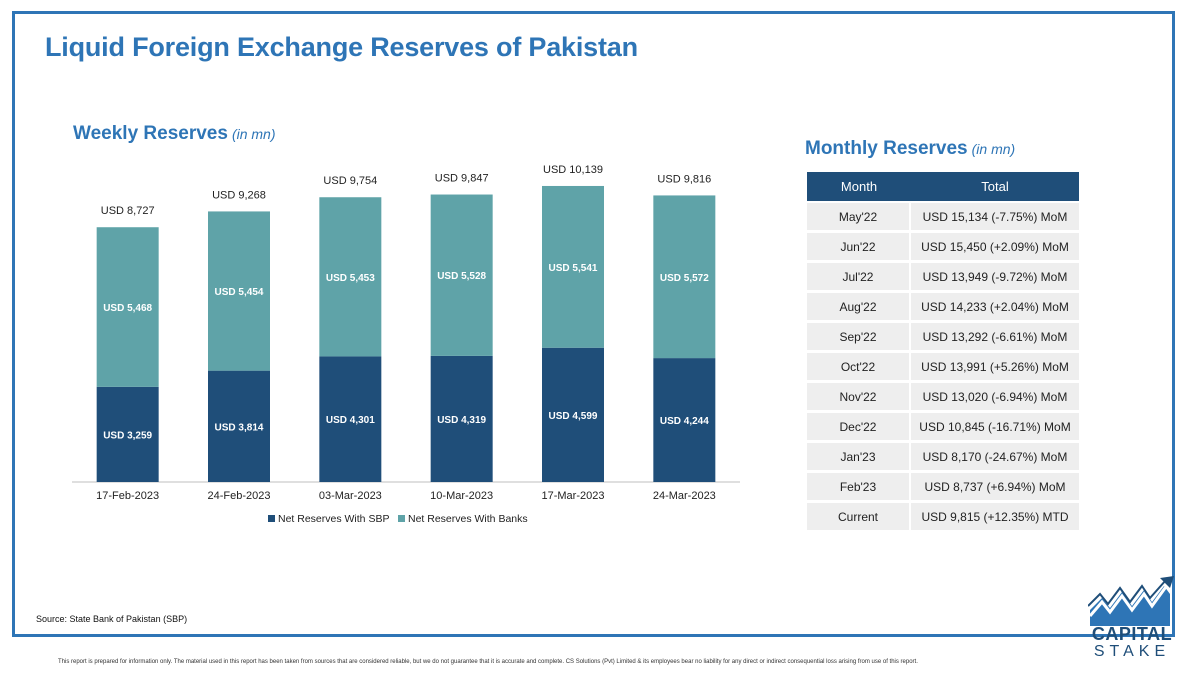 The image size is (1200, 675). What do you see at coordinates (684, 179) in the screenshot?
I see `data-label-total: USD 9,816` at bounding box center [684, 179].